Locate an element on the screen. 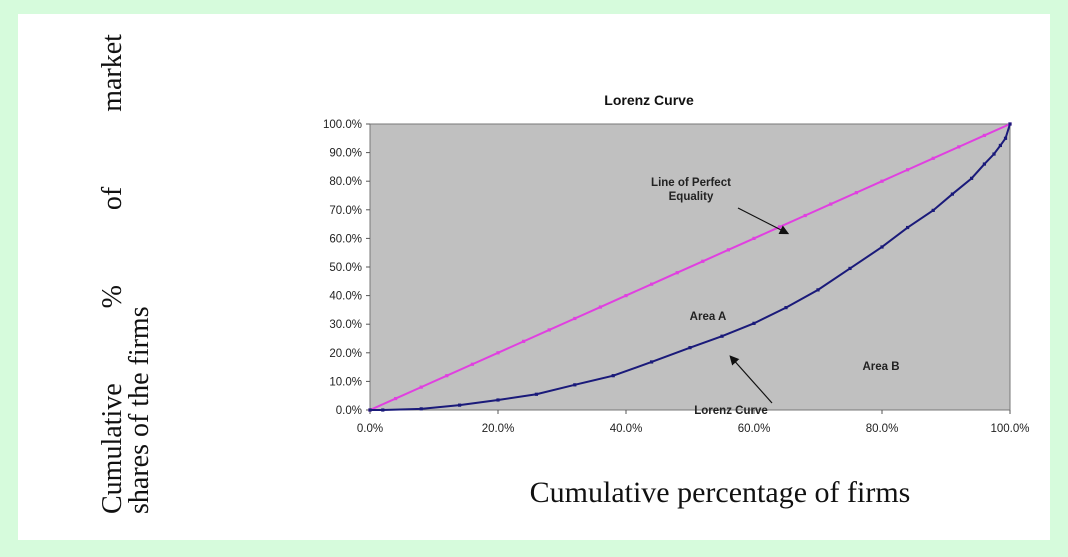 This screenshot has height=557, width=1068. y-tick-label: 10.0% is located at coordinates (345, 382).